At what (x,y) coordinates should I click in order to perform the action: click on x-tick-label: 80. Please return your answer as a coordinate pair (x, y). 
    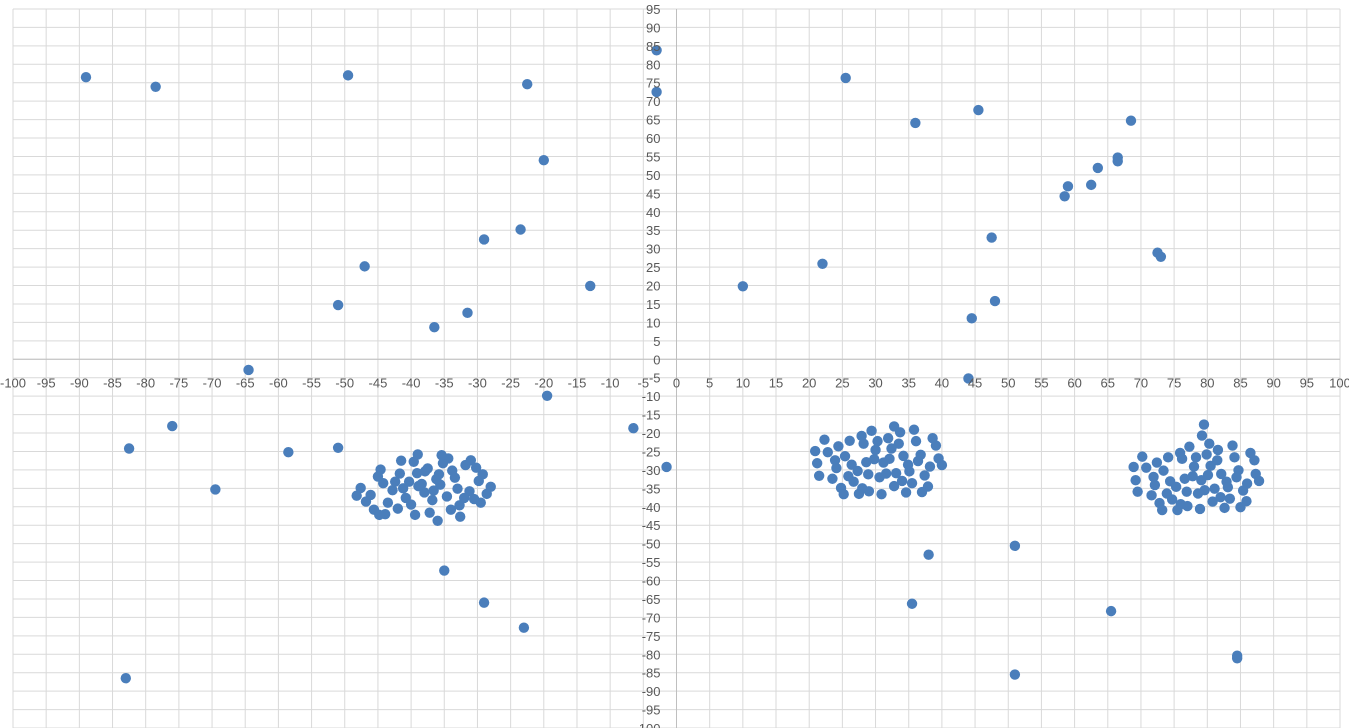
    Looking at the image, I should click on (1207, 382).